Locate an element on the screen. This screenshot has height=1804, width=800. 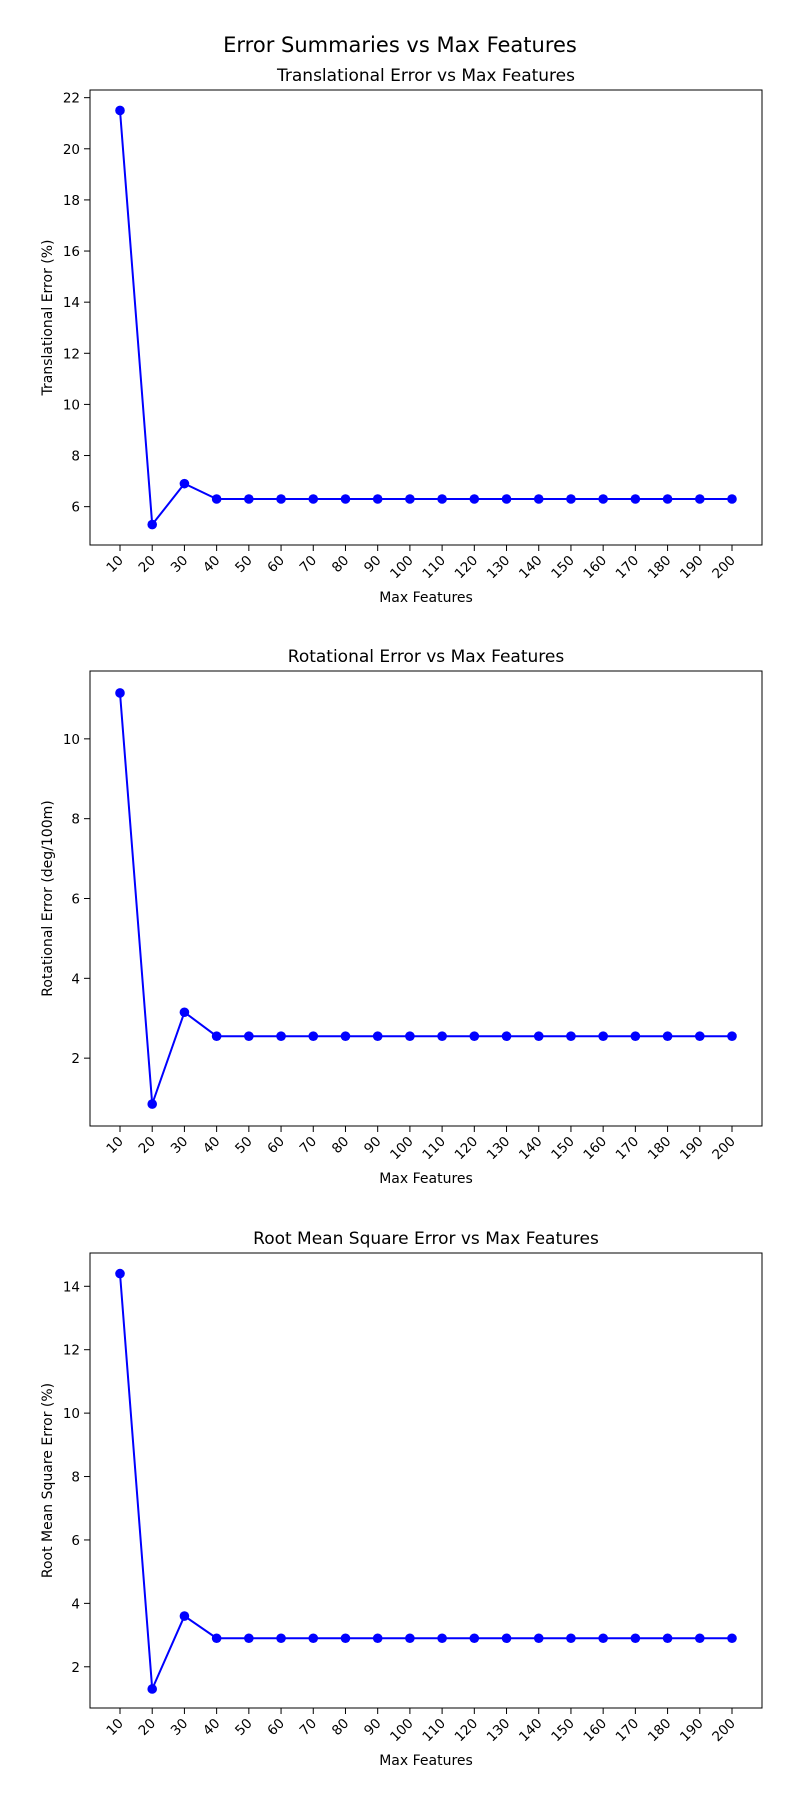
y-axis-label: Root Mean Square Error (%) is located at coordinates (48, 1480).